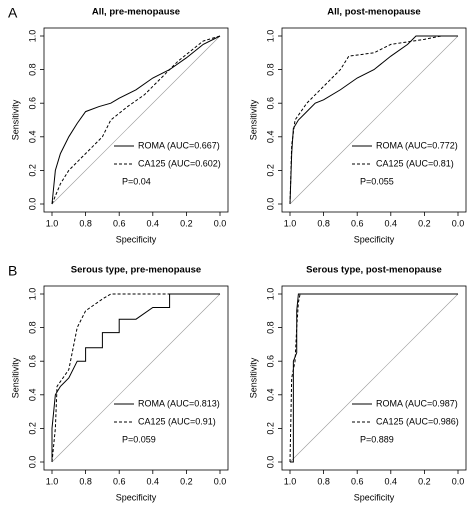 This screenshot has width=474, height=510. Describe the element at coordinates (374, 270) in the screenshot. I see `chart-title: Serous type, post-menopause` at that location.